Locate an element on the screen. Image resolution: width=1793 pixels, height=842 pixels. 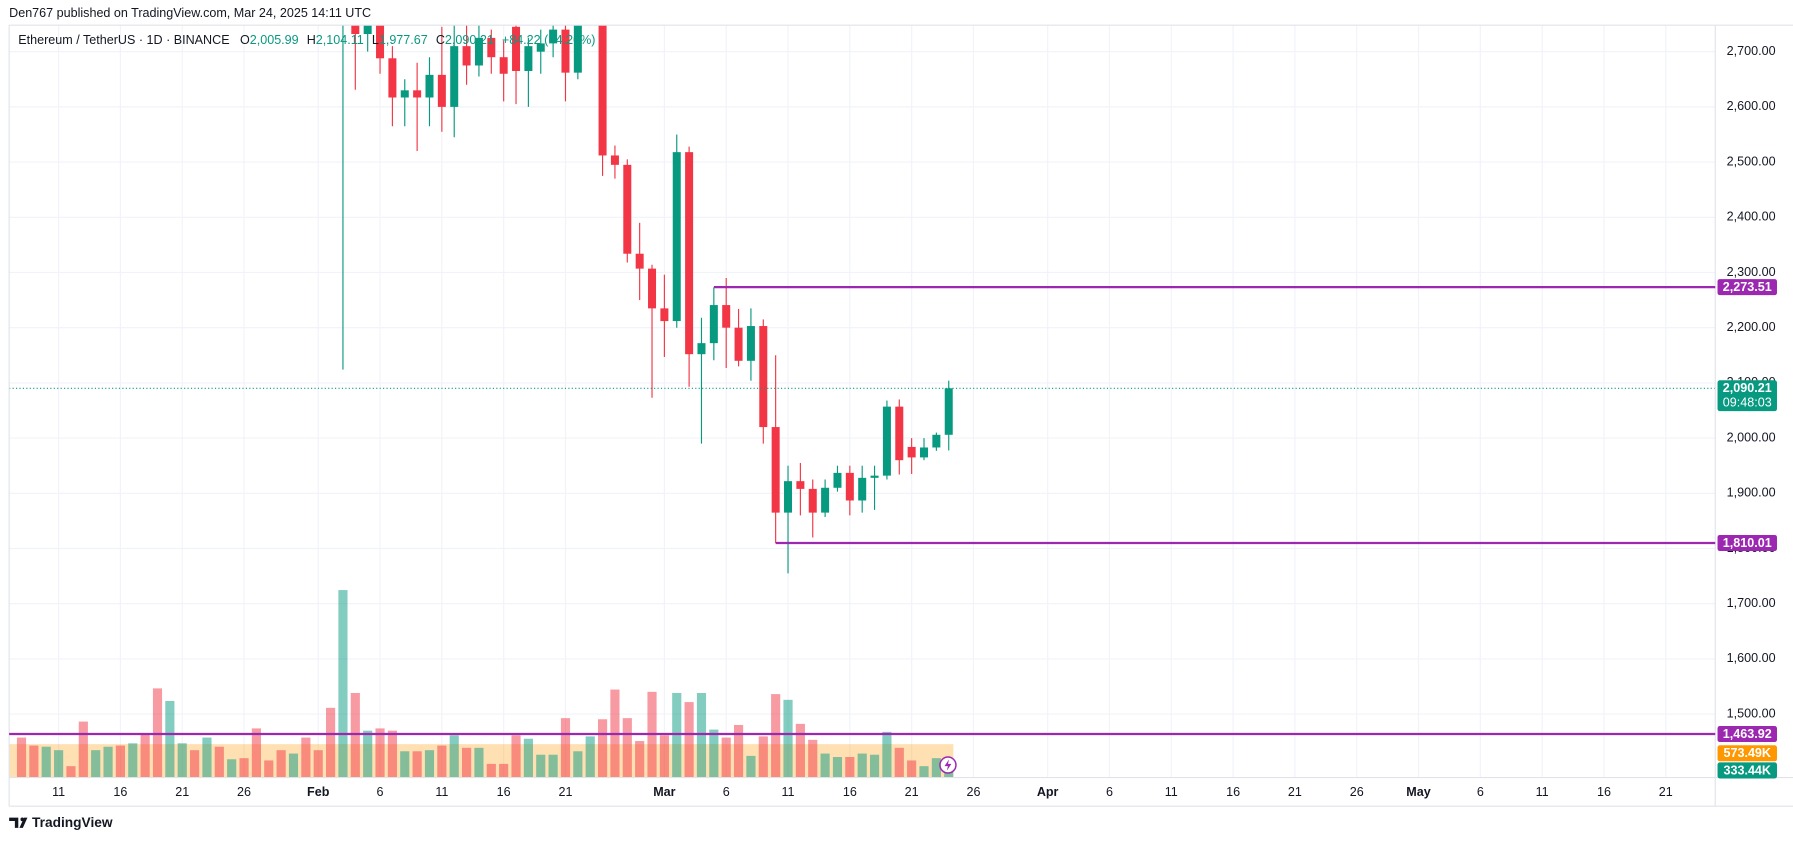
y-tick-label: 1,900.00 is located at coordinates (1751, 493).